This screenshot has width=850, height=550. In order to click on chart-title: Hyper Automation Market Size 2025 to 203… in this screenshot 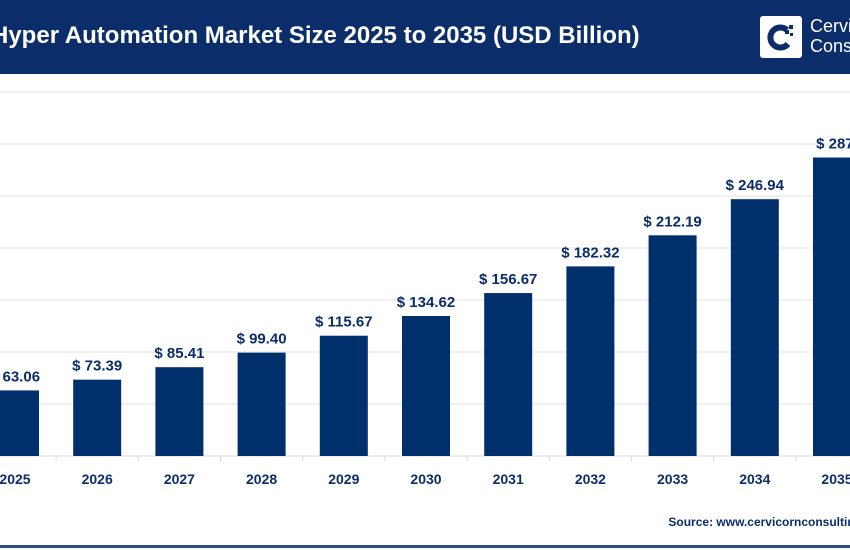, I will do `click(320, 35)`.